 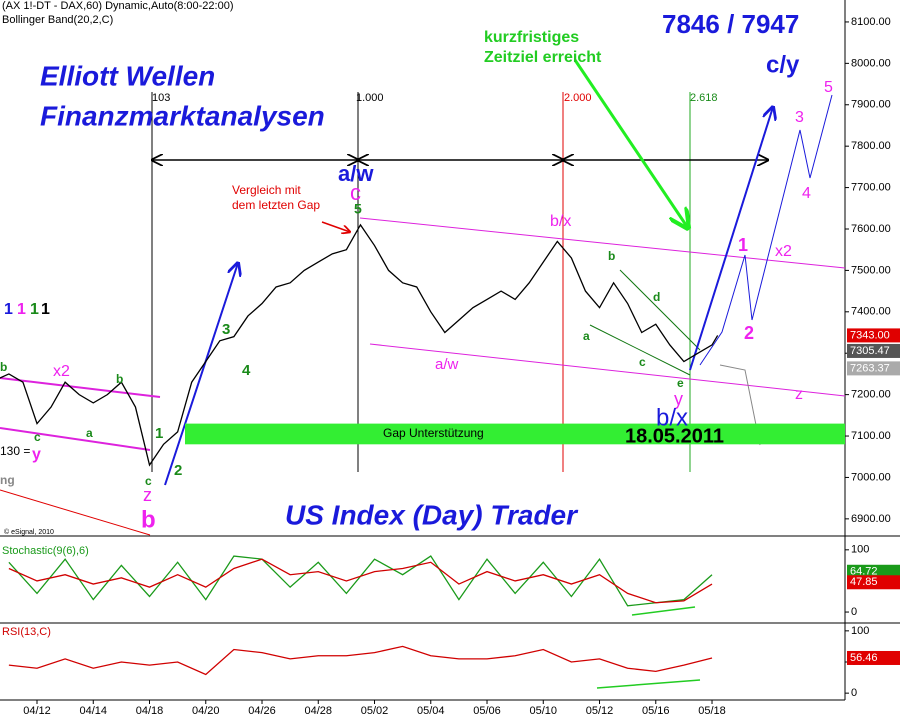 What do you see at coordinates (93, 711) in the screenshot?
I see `x-tick-label: 04/14` at bounding box center [93, 711].